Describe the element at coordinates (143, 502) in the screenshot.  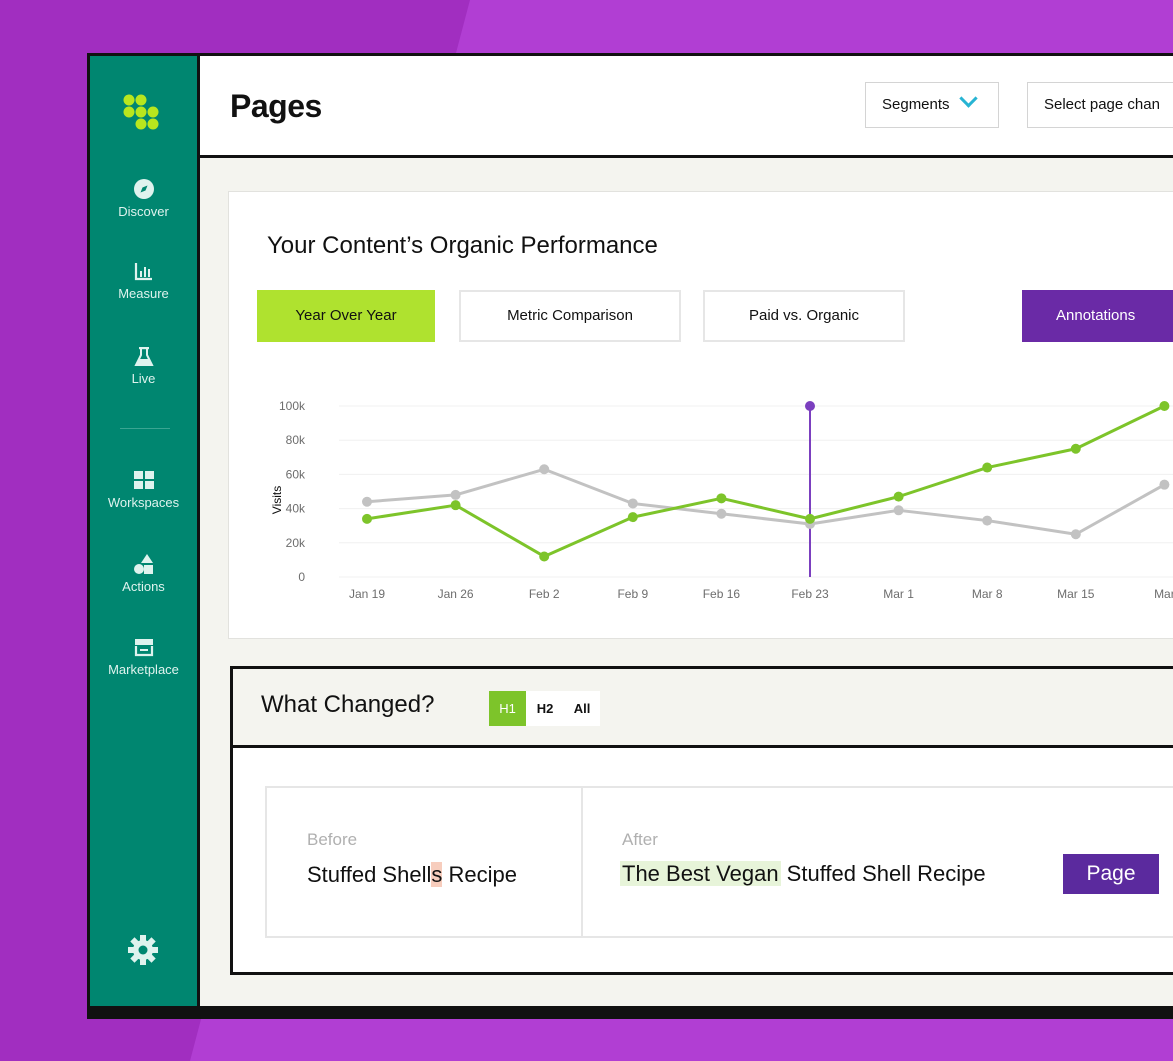
I see `sidebar-item-label: Workspaces` at that location.